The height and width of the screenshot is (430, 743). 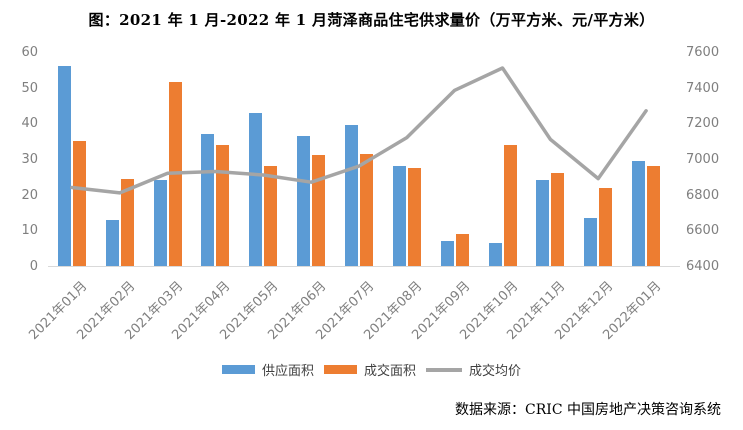 What do you see at coordinates (703, 88) in the screenshot?
I see `y-axis-right-tick-label: 7400` at bounding box center [703, 88].